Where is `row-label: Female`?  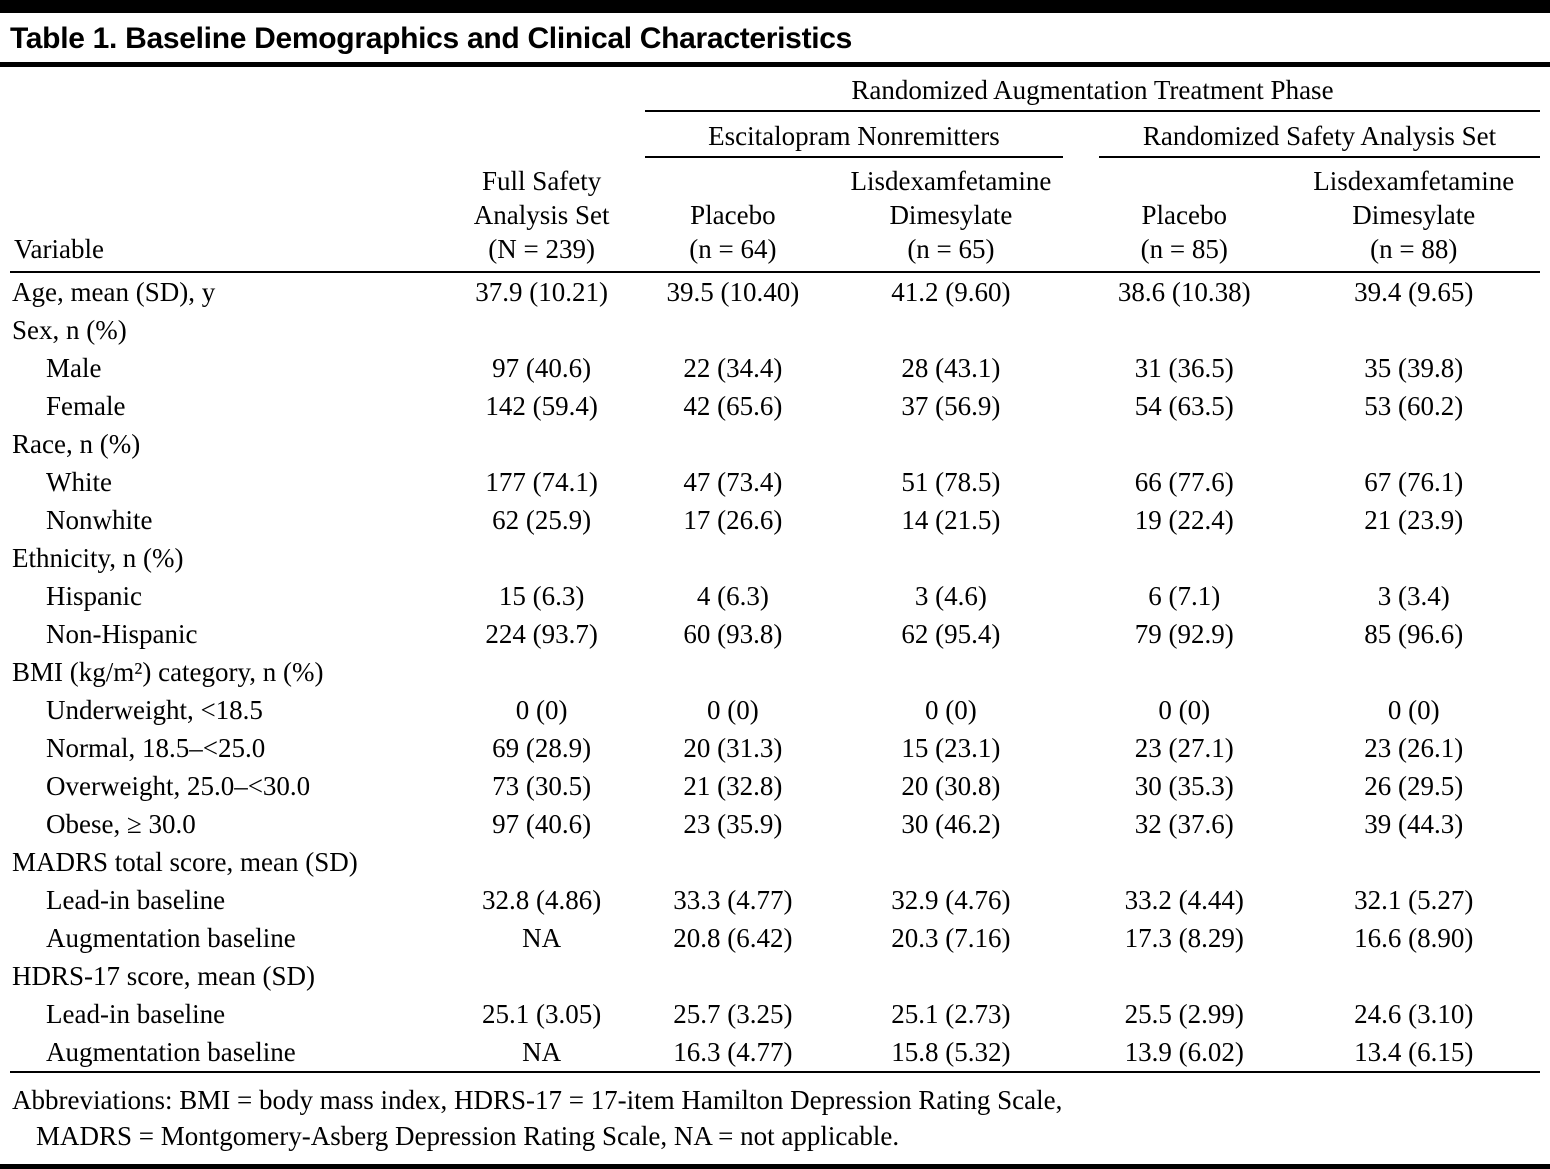 row-label: Female is located at coordinates (86, 406).